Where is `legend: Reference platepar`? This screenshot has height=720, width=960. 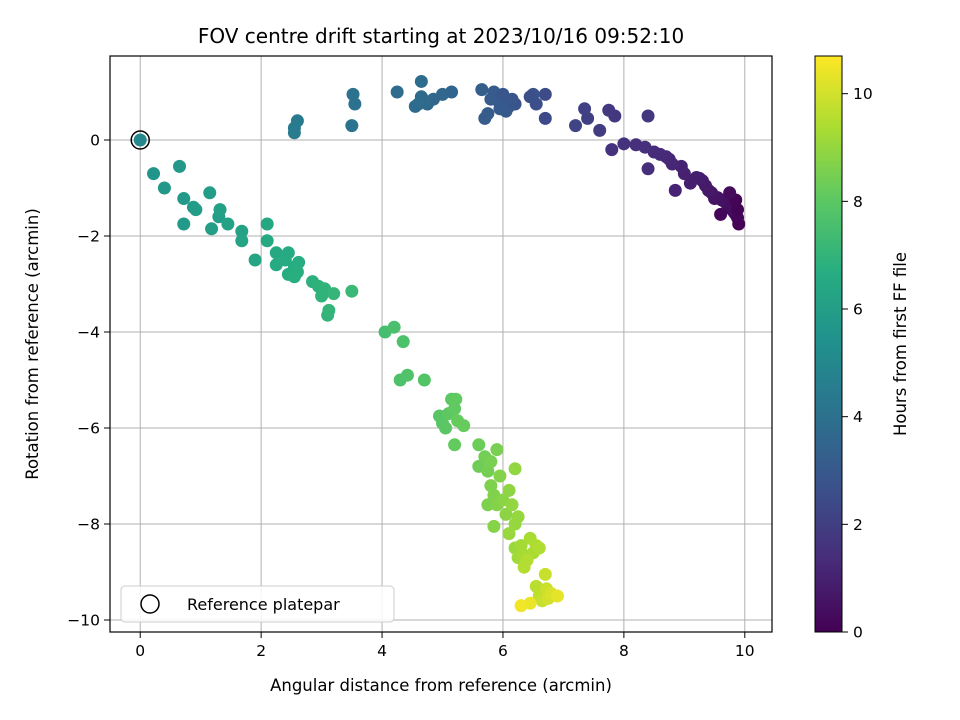 legend: Reference platepar is located at coordinates (257, 604).